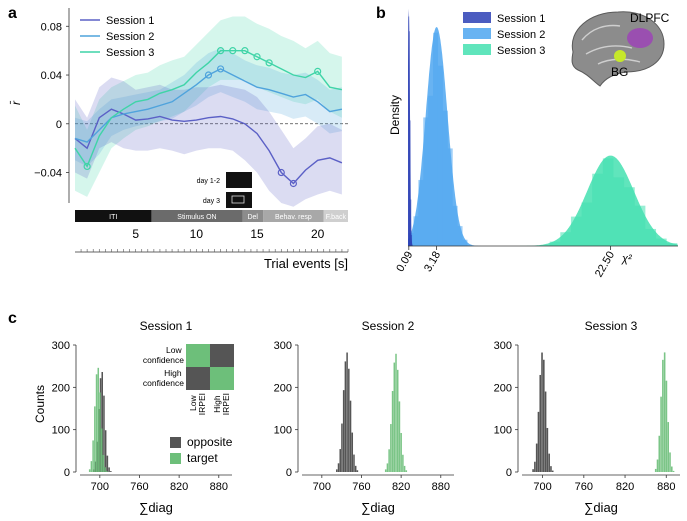 The image size is (687, 521). I want to click on inset-label-day12: day 1-2, so click(208, 181).